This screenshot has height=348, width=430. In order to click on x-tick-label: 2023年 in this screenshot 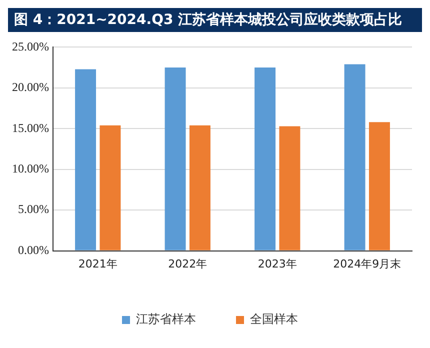, I will do `click(277, 263)`.